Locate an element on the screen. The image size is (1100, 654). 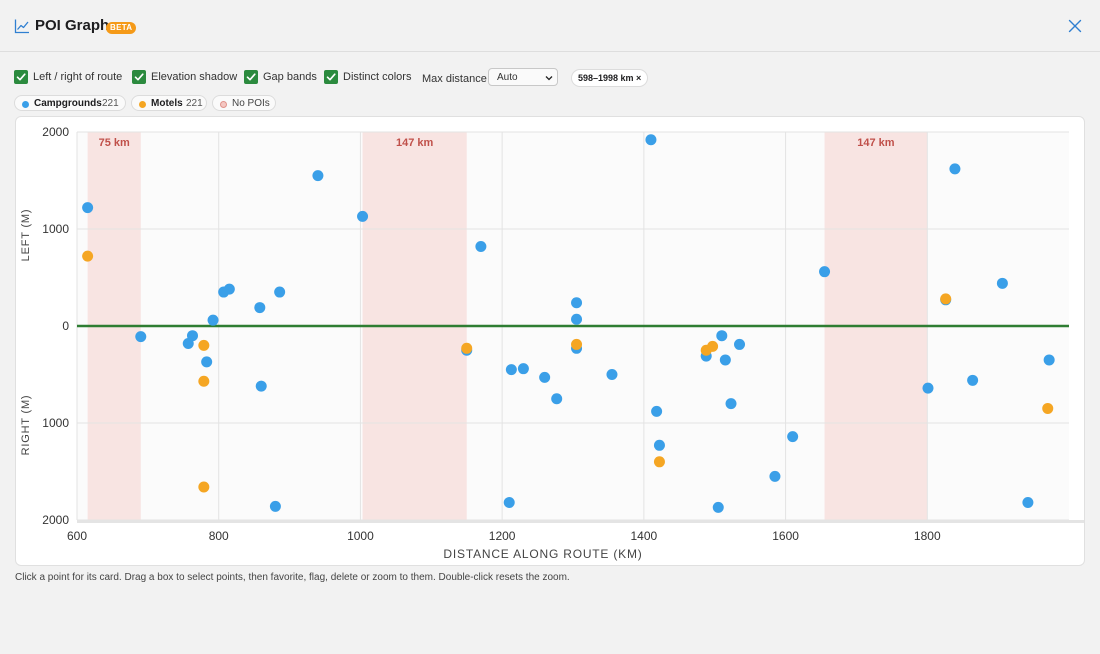
x-tick-label: 1000 is located at coordinates (360, 536).